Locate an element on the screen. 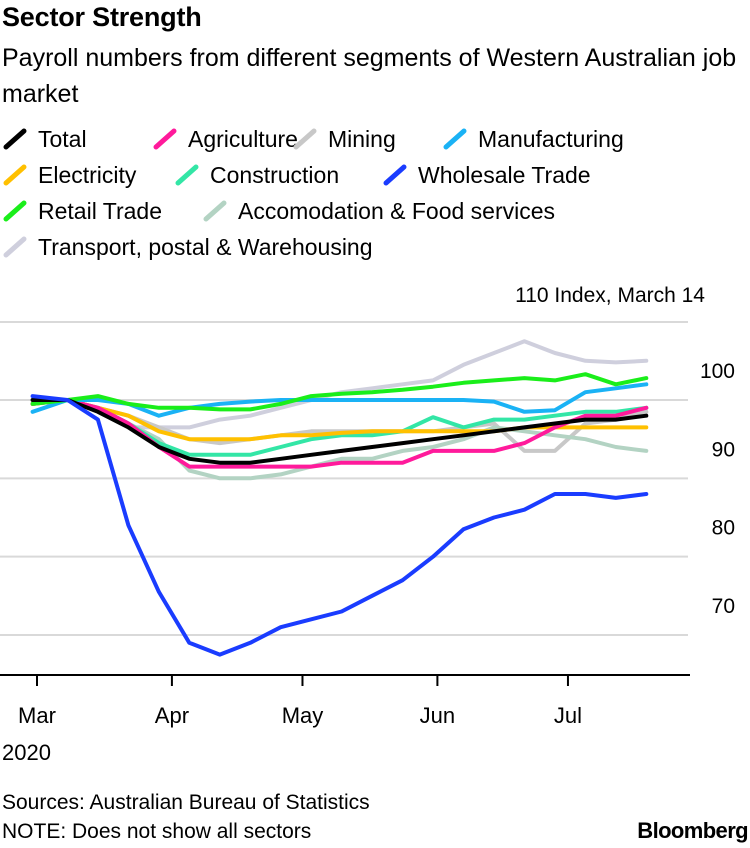  legend-item-retail-trade: Retail Trade is located at coordinates (82, 211).